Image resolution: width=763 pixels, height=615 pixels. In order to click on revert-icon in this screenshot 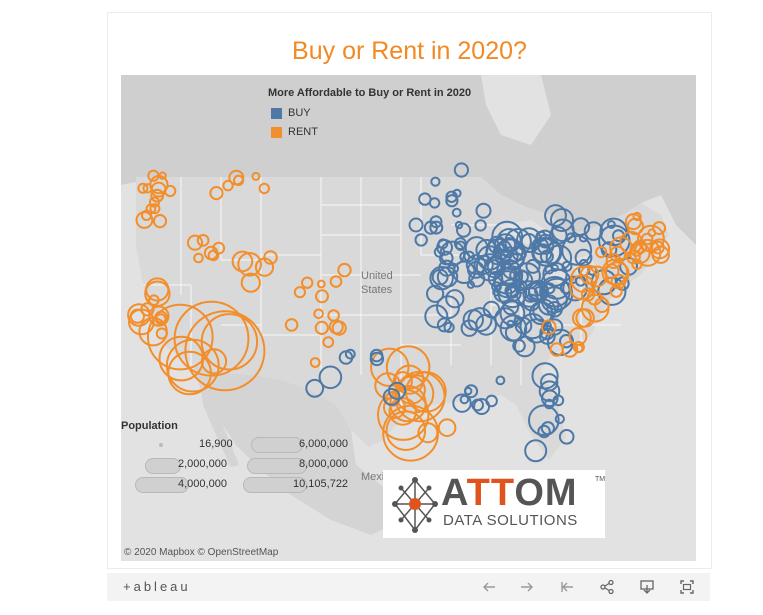, I will do `click(567, 587)`.